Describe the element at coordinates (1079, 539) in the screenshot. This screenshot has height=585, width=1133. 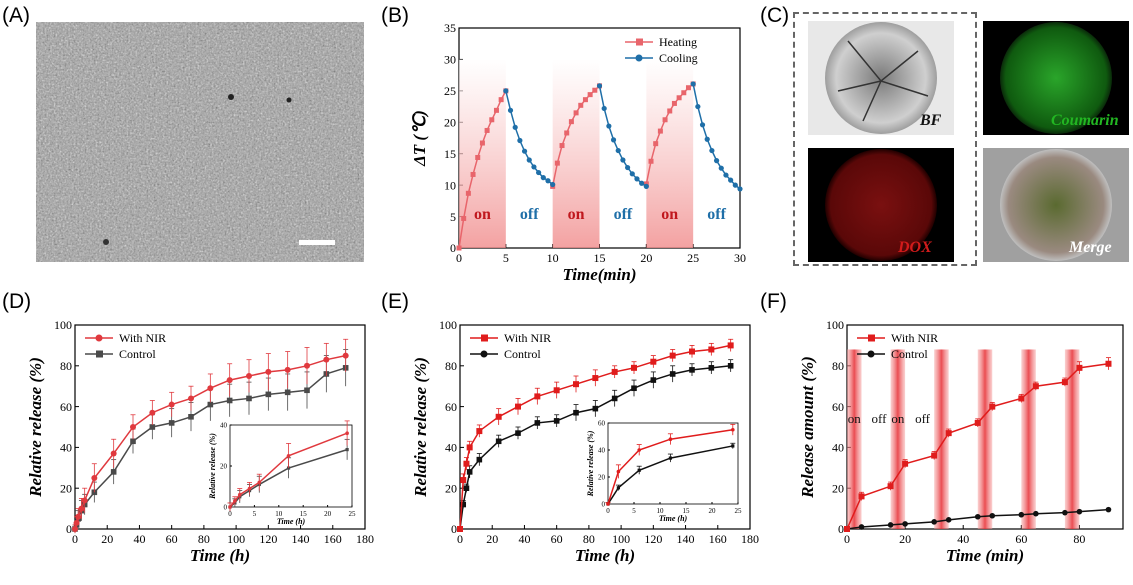
I see `x-tick-label: 80` at that location.